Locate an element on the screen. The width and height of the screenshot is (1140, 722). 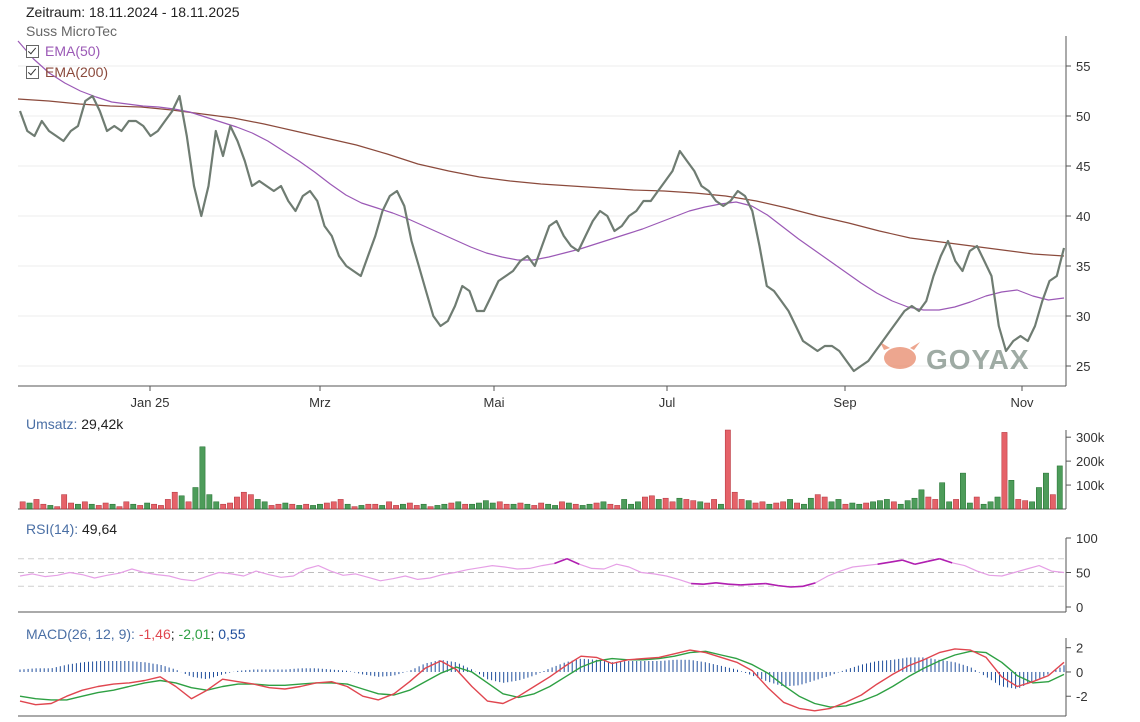
macd-signal-line is located at coordinates (542, 679).